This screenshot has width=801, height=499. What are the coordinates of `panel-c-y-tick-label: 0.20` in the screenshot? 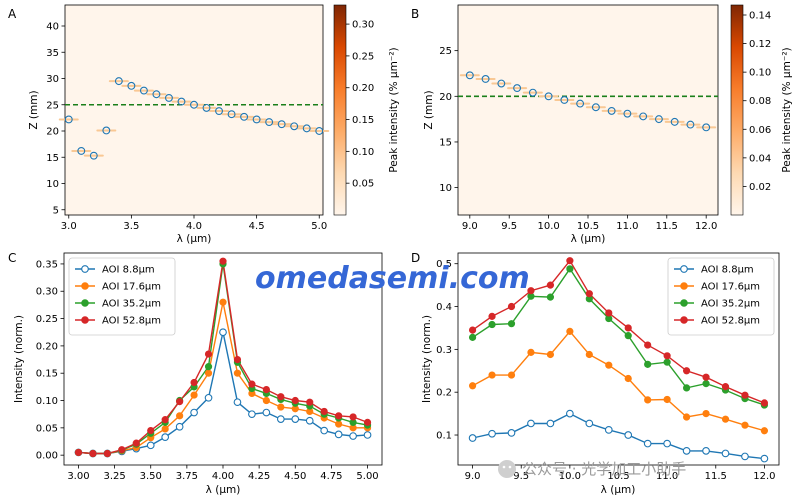 It's located at (47, 346).